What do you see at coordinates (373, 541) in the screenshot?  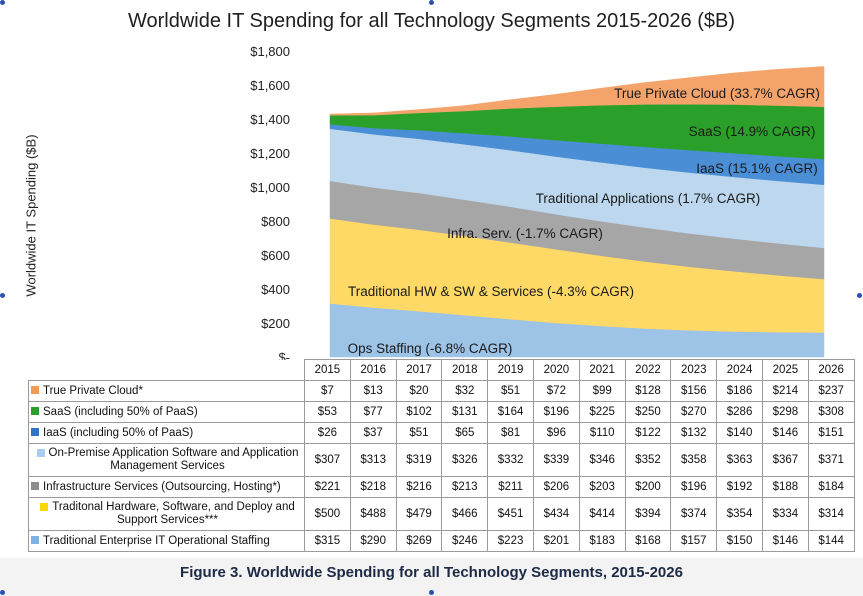 I see `value-cell: $290` at bounding box center [373, 541].